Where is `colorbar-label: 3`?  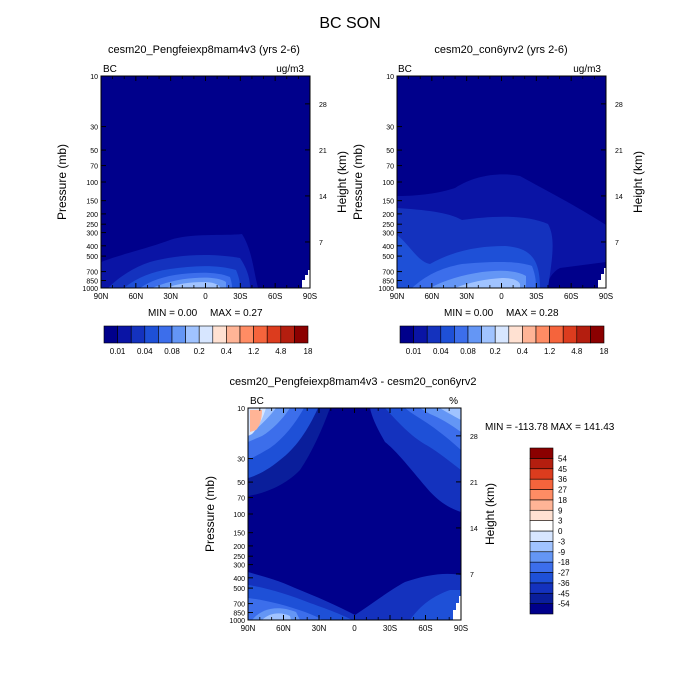
colorbar-label: 3 is located at coordinates (560, 521).